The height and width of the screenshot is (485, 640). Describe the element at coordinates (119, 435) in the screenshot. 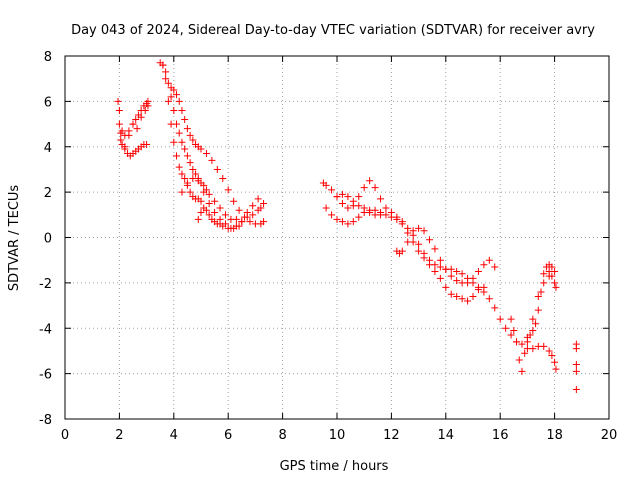

I see `x-tick-label: 2` at that location.